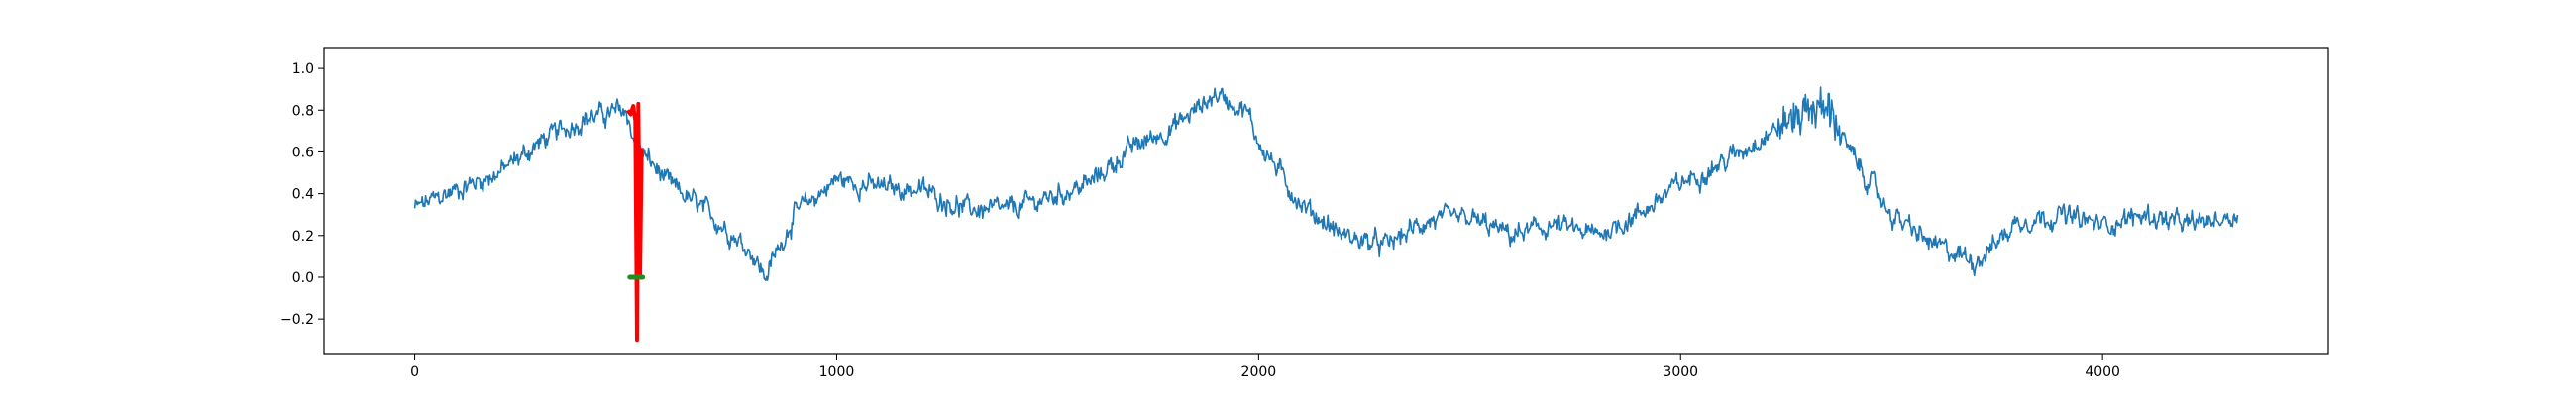 The width and height of the screenshot is (2576, 401). I want to click on x-tick-label: 4000, so click(2102, 372).